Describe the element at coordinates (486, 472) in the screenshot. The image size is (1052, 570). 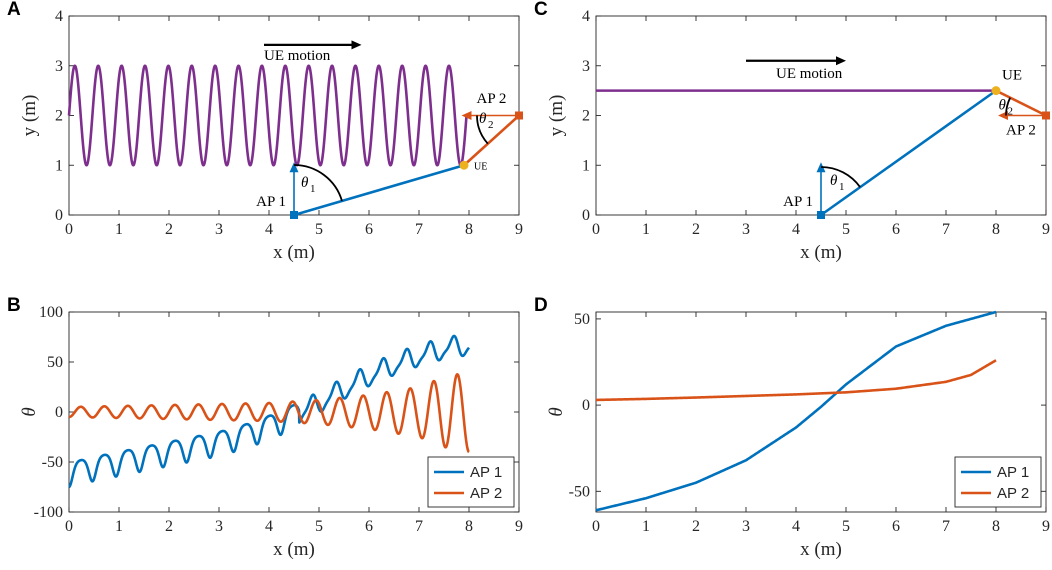
I see `legend-entry: AP 1` at that location.